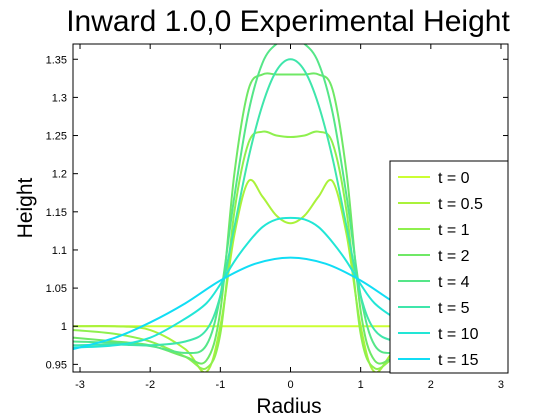  Describe the element at coordinates (59, 175) in the screenshot. I see `y-tick-label: 1.2` at that location.